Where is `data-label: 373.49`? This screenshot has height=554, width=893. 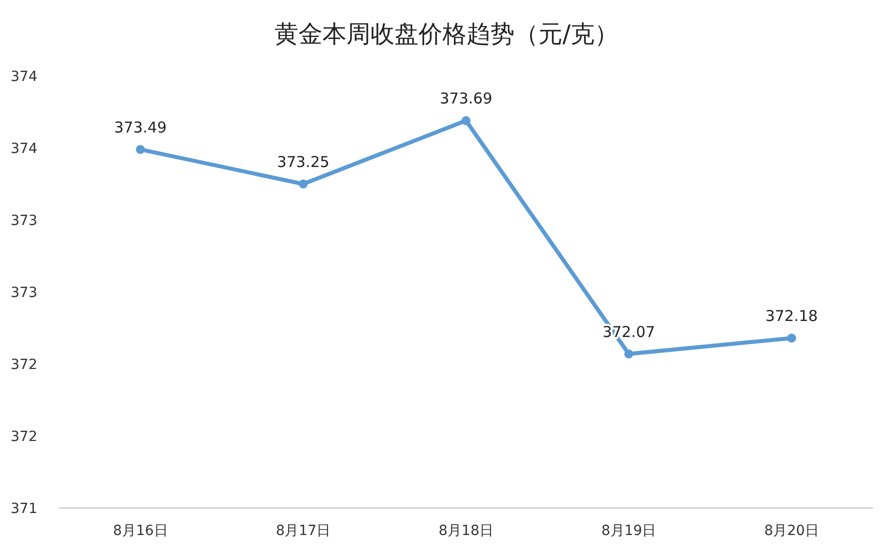 data-label: 373.49 is located at coordinates (140, 127).